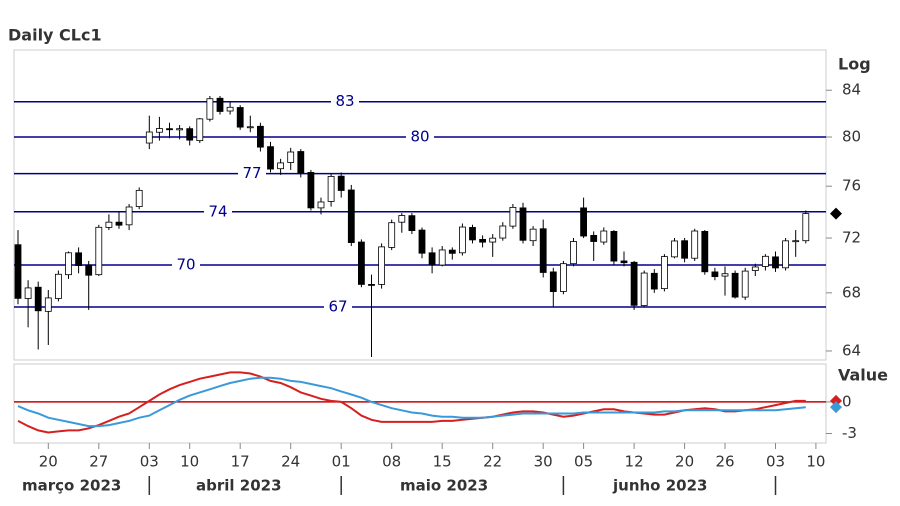 This screenshot has width=900, height=506. I want to click on y-tick-label: -3, so click(849, 433).